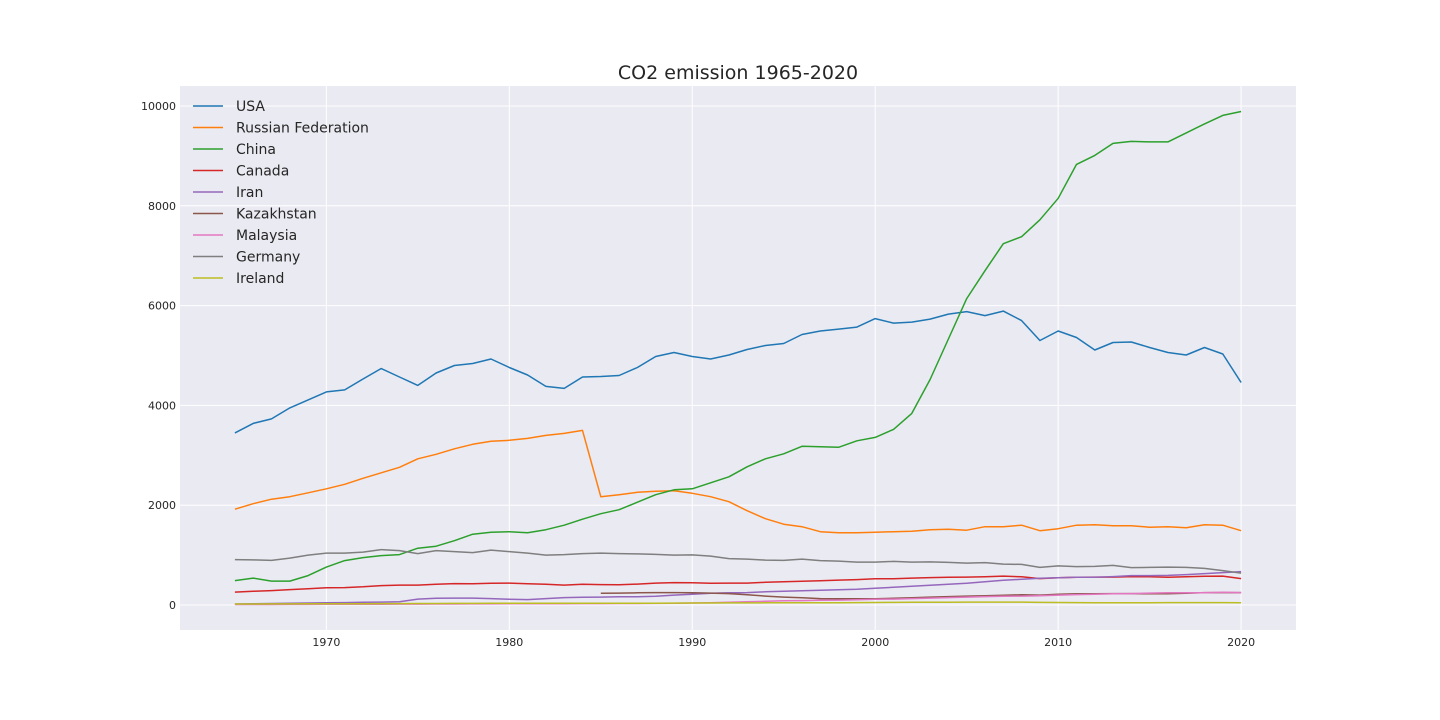 This screenshot has height=720, width=1440. I want to click on legend-label-china: China, so click(256, 150).